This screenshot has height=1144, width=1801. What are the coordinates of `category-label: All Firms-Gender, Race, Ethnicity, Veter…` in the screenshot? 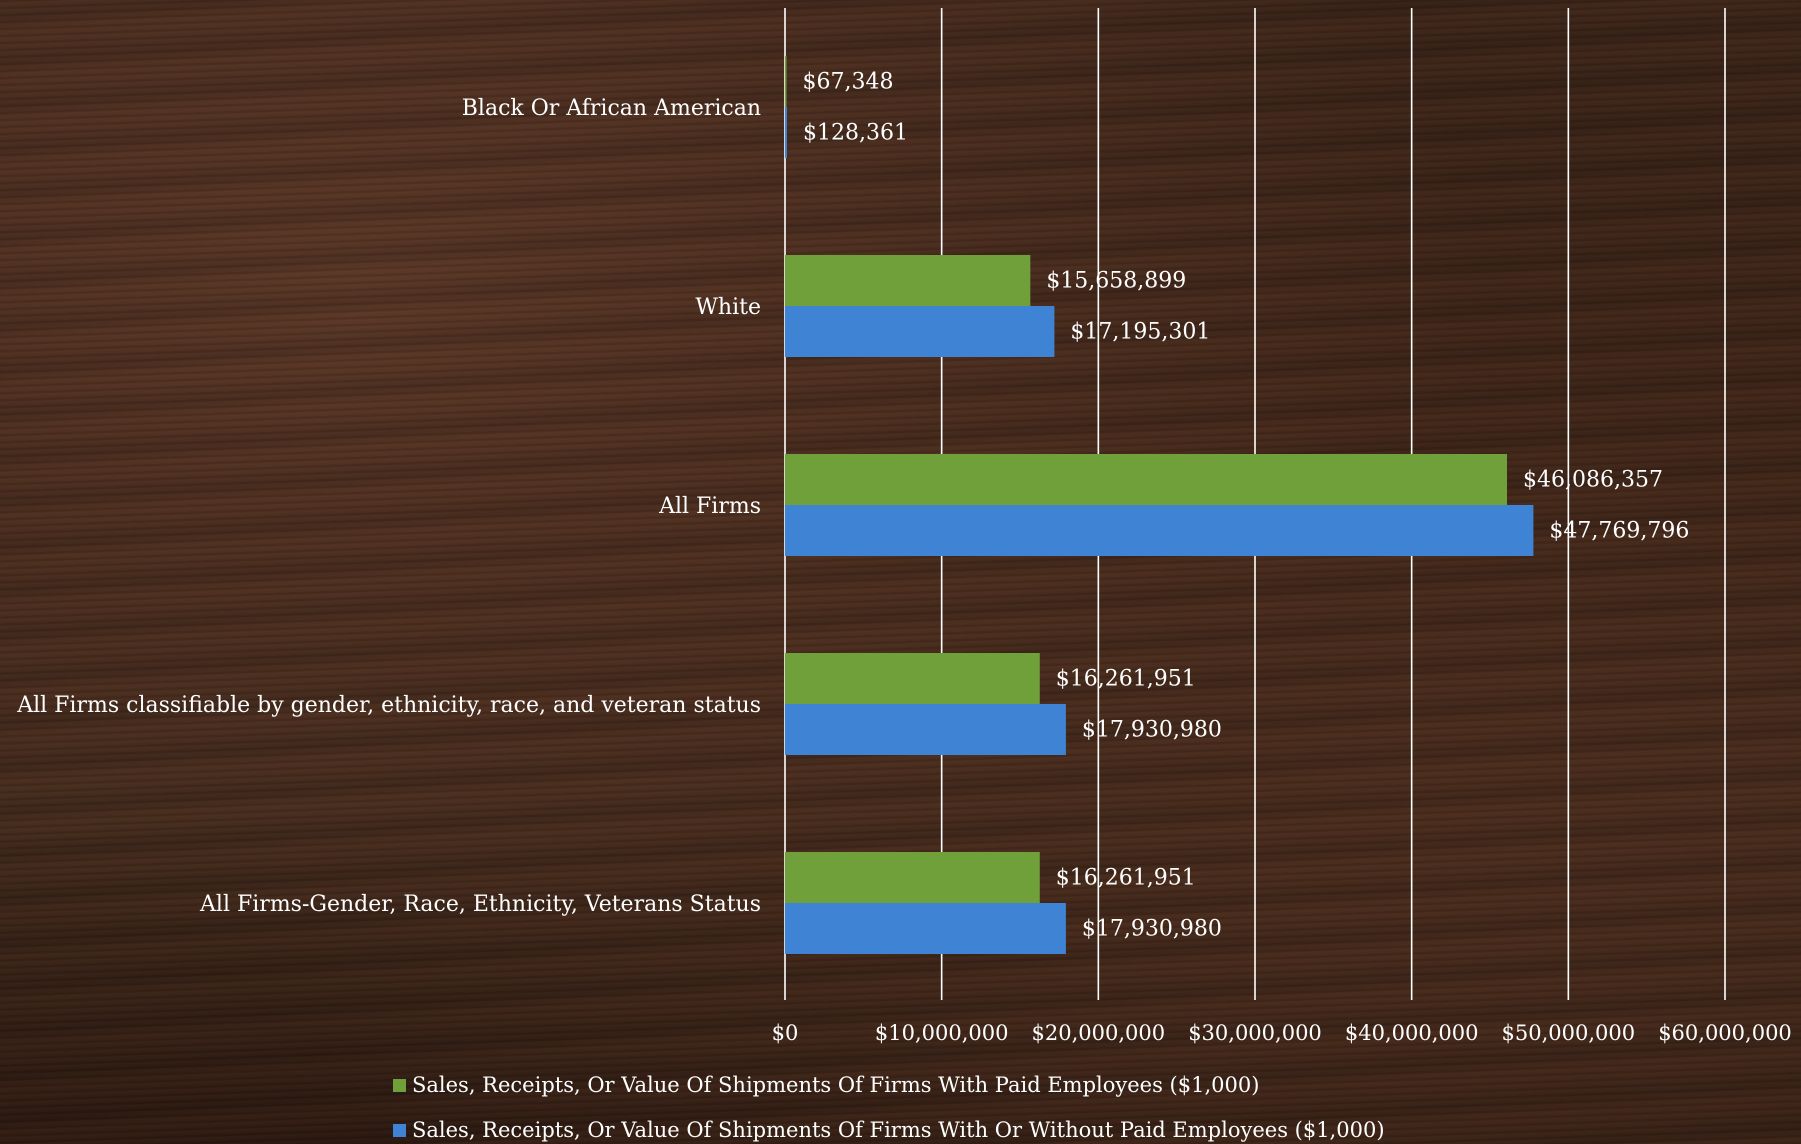 It's located at (480, 904).